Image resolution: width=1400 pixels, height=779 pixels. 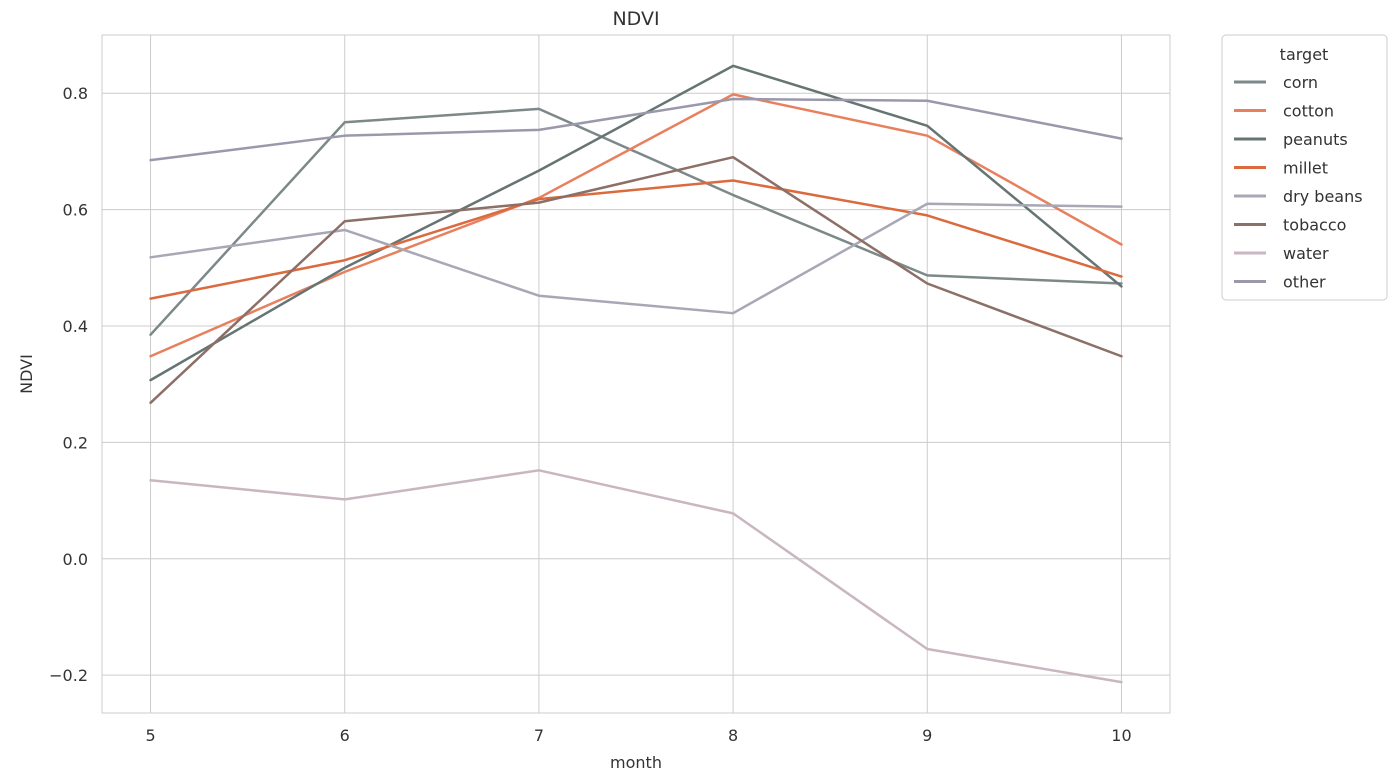 What do you see at coordinates (75, 326) in the screenshot?
I see `y-tick-label: 0.4` at bounding box center [75, 326].